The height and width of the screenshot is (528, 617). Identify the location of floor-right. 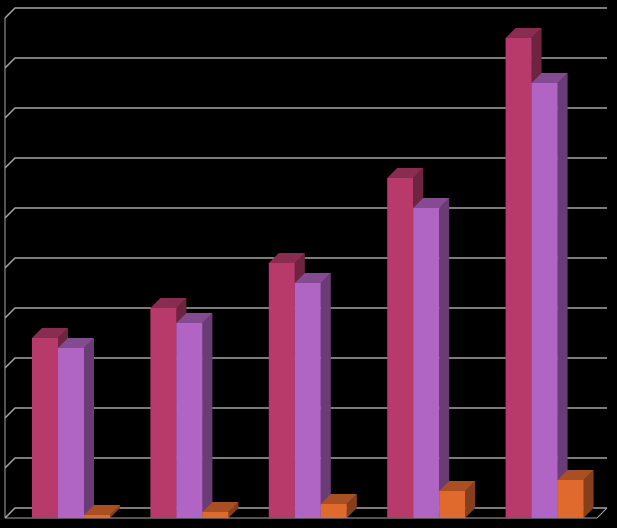
(602, 513).